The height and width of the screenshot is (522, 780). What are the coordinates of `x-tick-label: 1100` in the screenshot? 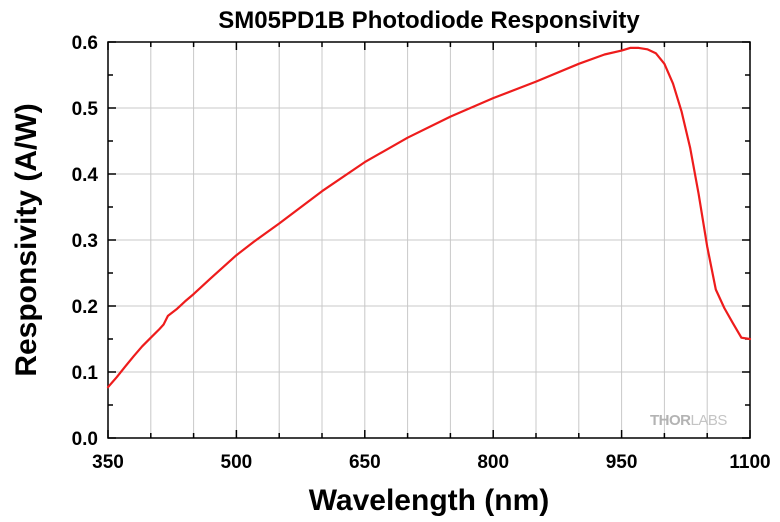 It's located at (749, 462).